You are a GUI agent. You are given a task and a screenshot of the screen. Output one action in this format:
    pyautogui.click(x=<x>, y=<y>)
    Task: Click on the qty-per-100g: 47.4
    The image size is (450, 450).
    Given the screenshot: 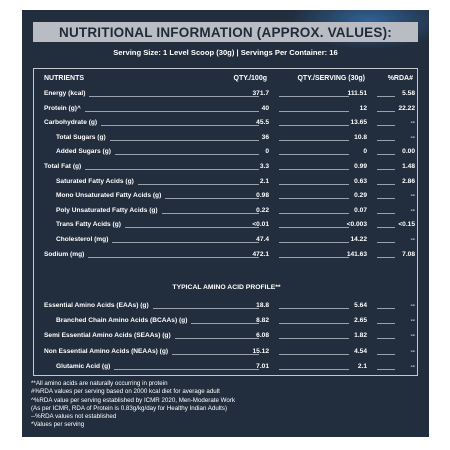 What is the action you would take?
    pyautogui.click(x=262, y=239)
    